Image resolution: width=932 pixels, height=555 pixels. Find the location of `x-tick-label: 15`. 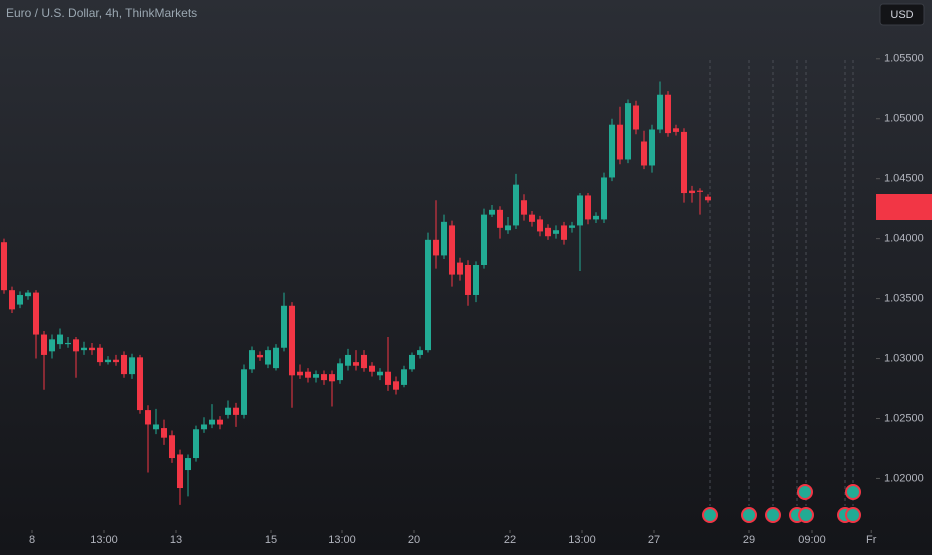

x-tick-label: 15 is located at coordinates (271, 540).